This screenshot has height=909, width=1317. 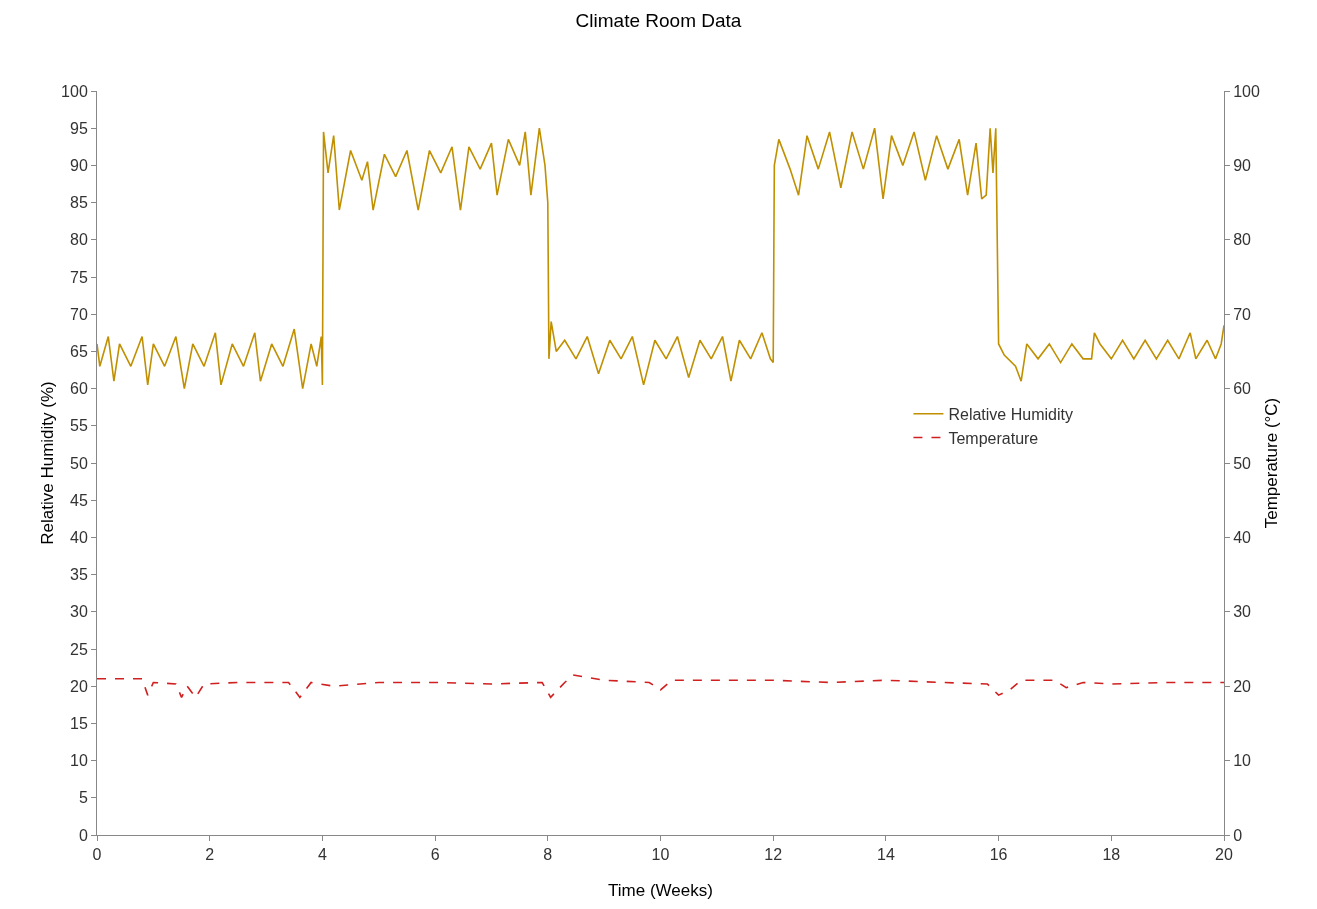 What do you see at coordinates (1242, 612) in the screenshot?
I see `y2-tick-label: 30` at bounding box center [1242, 612].